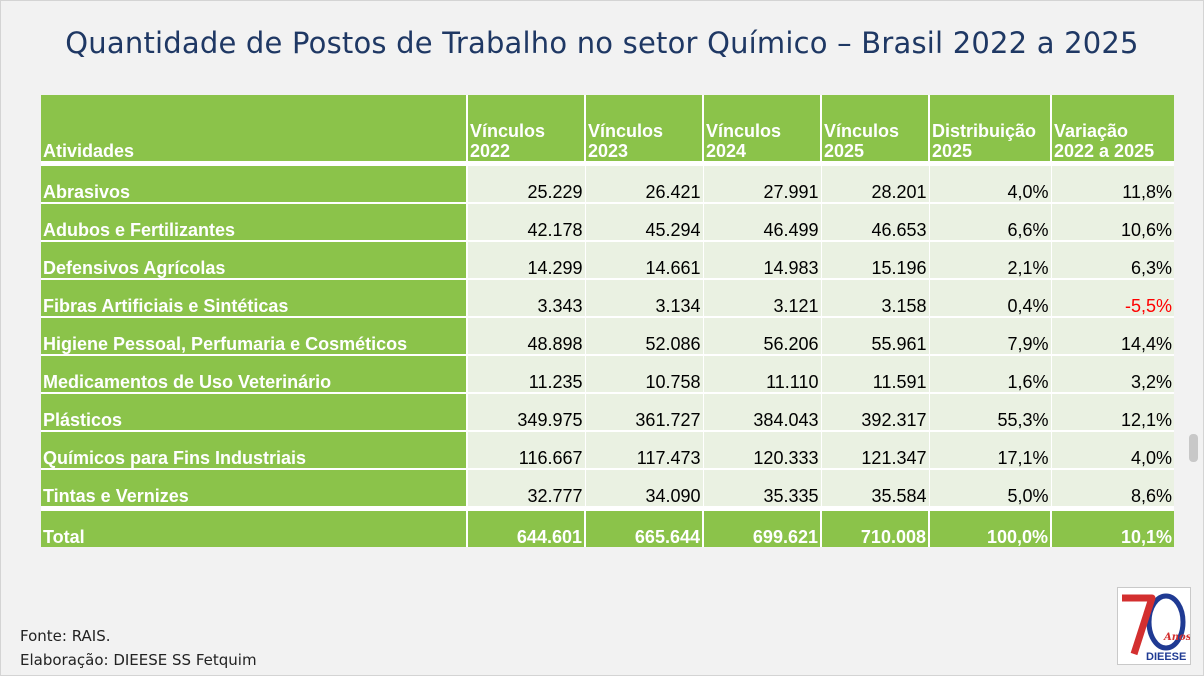 This screenshot has width=1204, height=676. What do you see at coordinates (526, 222) in the screenshot?
I see `value-cell-v2022: 42.178` at bounding box center [526, 222].